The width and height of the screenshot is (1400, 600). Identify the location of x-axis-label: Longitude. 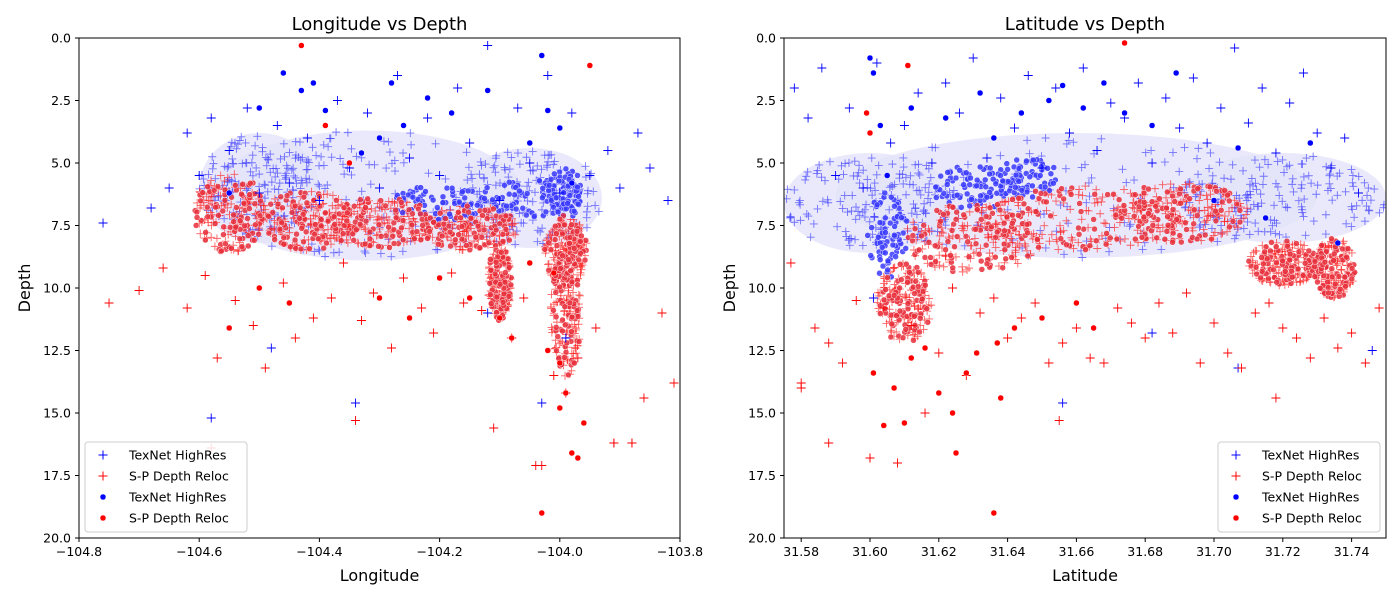
(380, 575).